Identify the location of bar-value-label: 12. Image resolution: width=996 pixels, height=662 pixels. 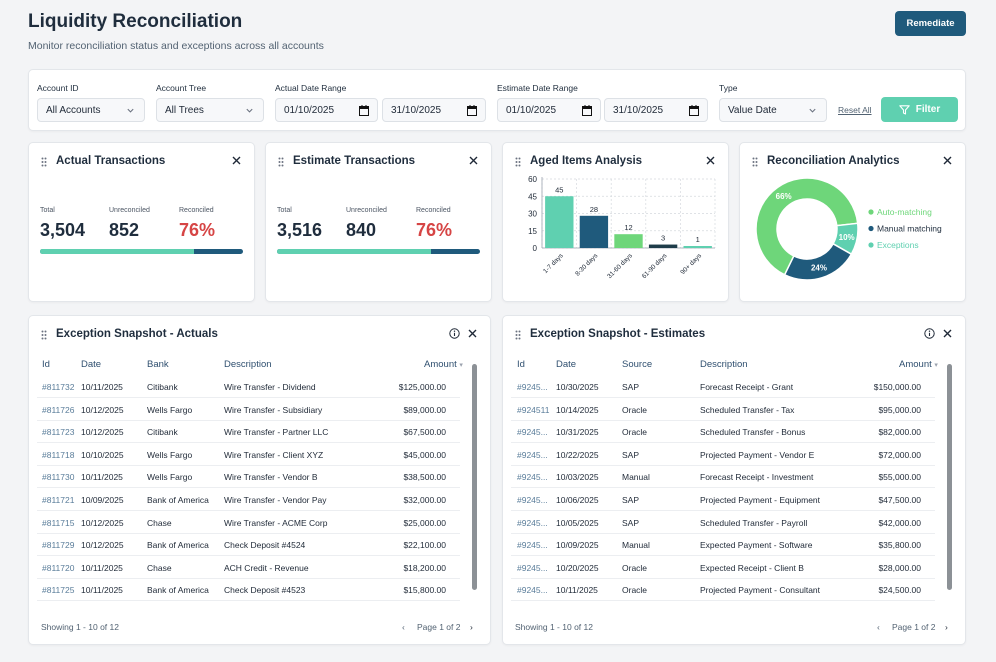
(628, 227).